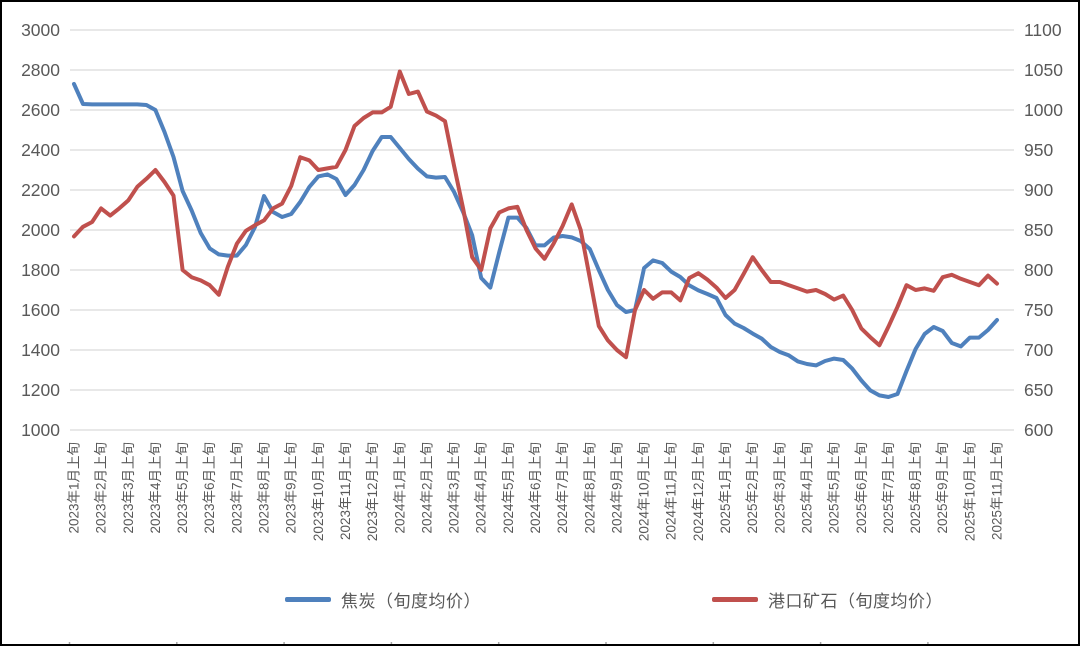 The image size is (1080, 646). Describe the element at coordinates (74, 488) in the screenshot. I see `x-axis-tick-label: 2023年1月上旬` at that location.